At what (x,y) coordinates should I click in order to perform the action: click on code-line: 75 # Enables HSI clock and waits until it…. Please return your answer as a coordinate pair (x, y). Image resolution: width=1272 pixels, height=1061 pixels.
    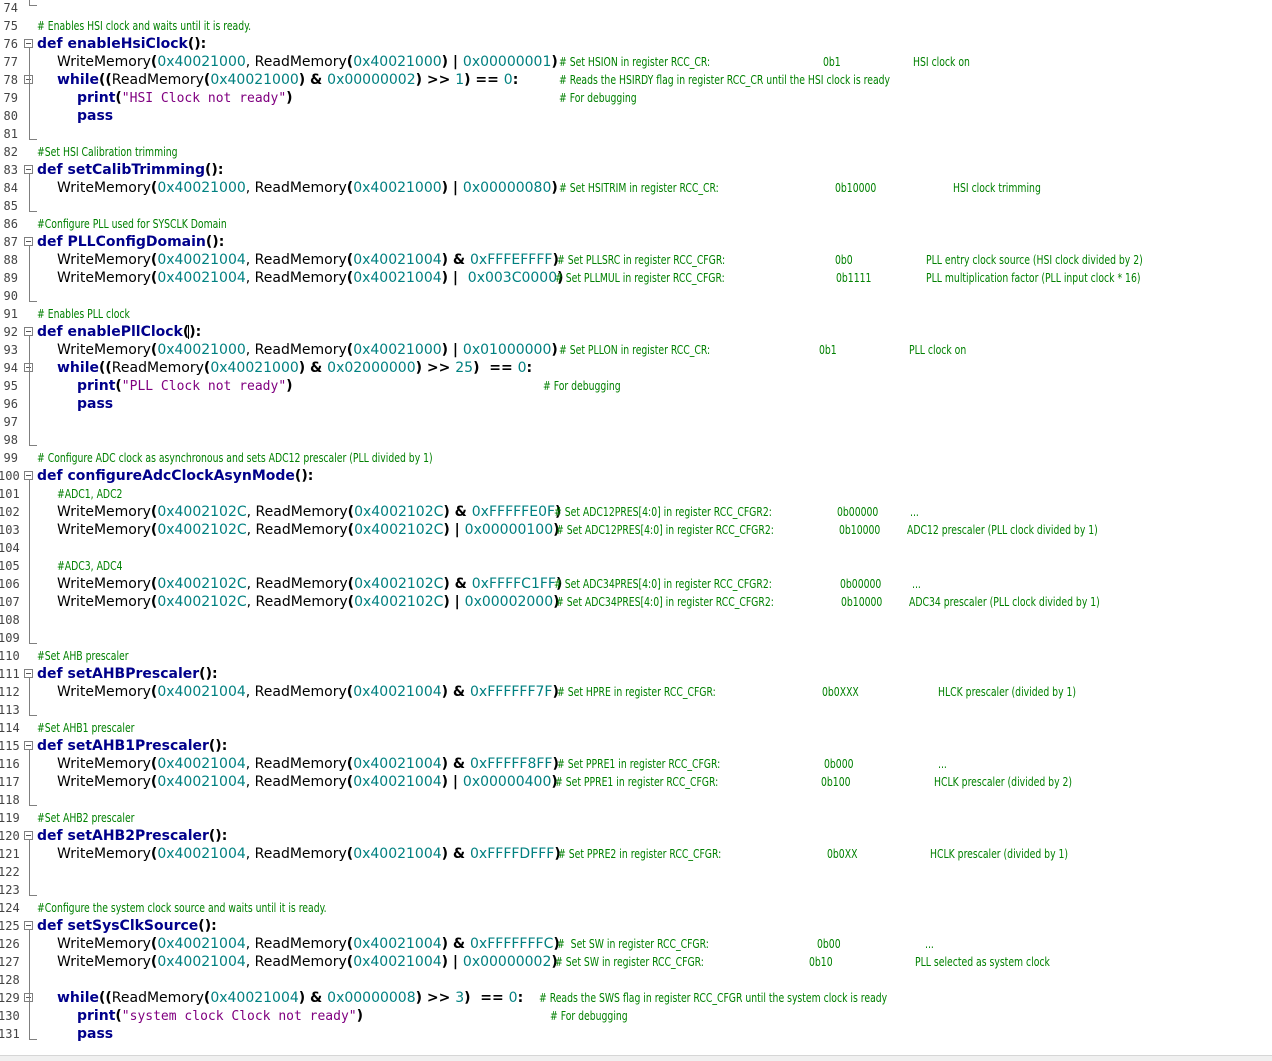
    Looking at the image, I should click on (636, 26).